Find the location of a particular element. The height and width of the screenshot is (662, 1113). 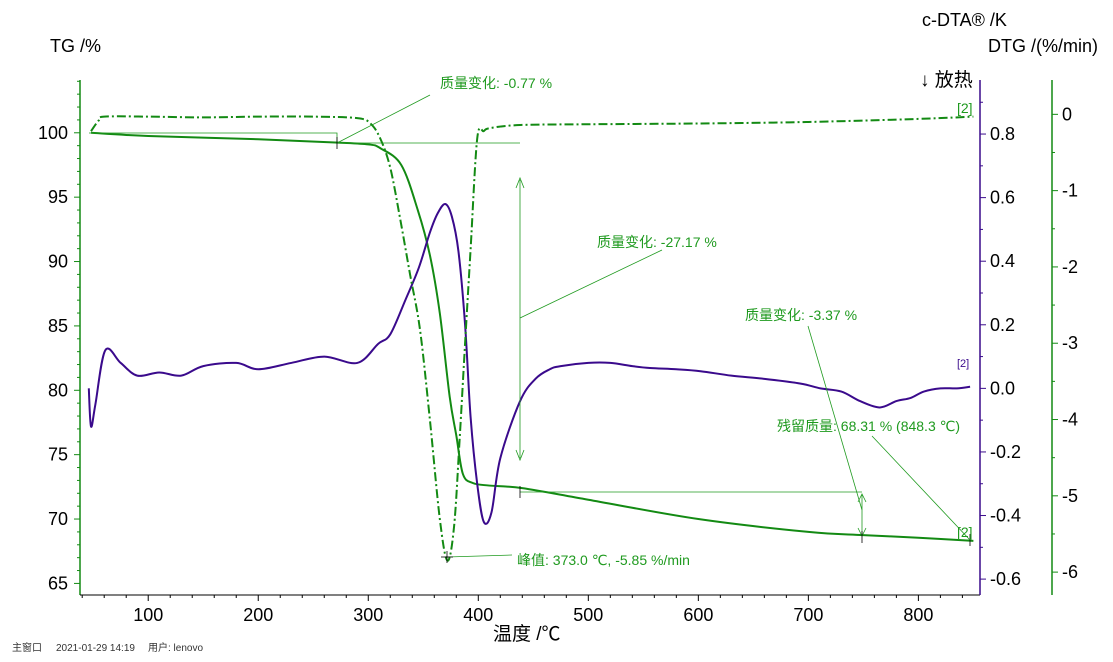

x-tick-label: 100 is located at coordinates (148, 615).